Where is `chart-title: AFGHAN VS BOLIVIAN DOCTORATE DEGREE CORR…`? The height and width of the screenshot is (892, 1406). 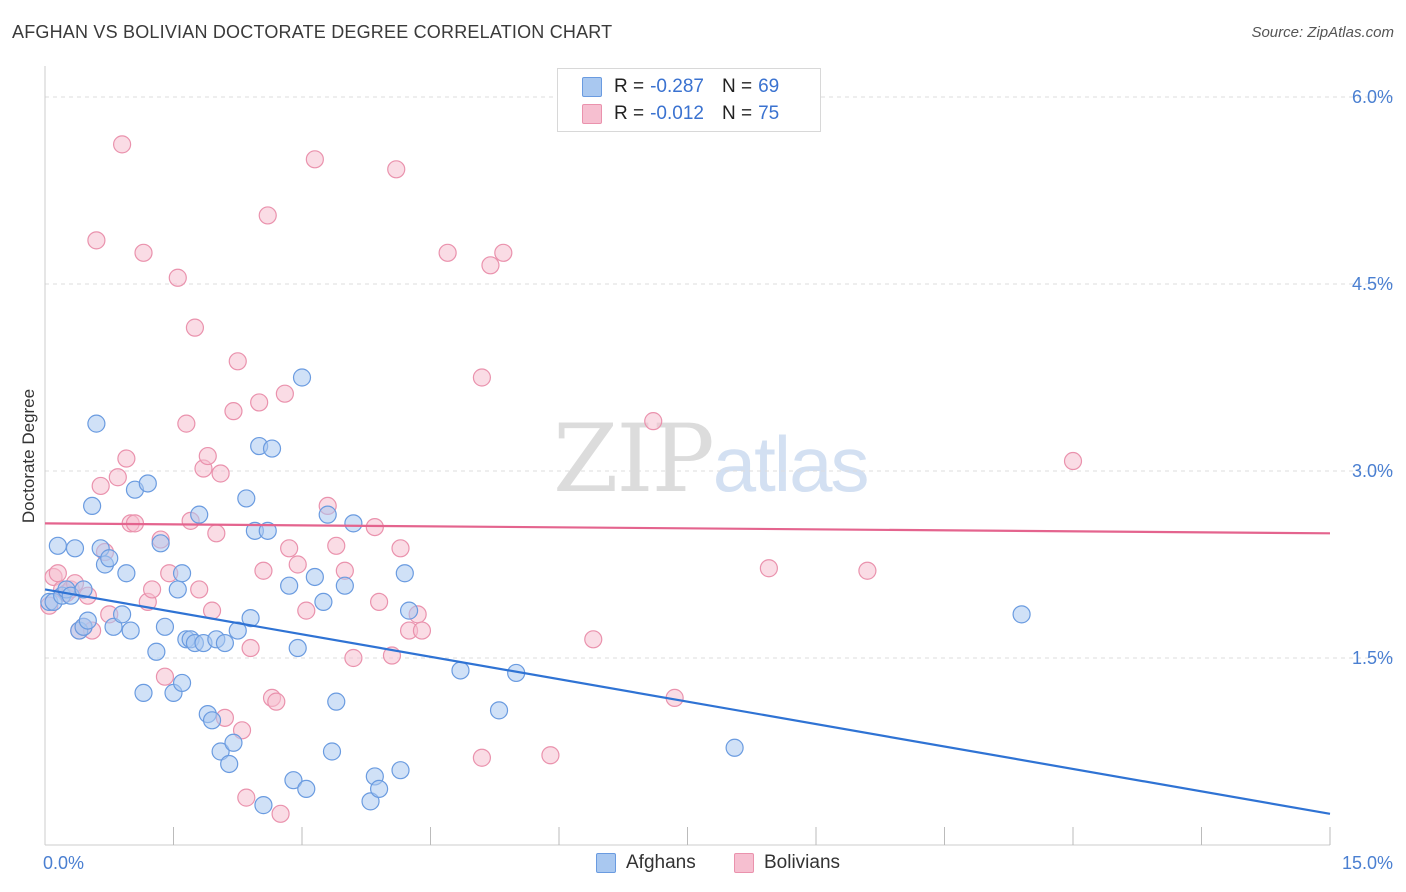 chart-title: AFGHAN VS BOLIVIAN DOCTORATE DEGREE CORR… is located at coordinates (312, 32).